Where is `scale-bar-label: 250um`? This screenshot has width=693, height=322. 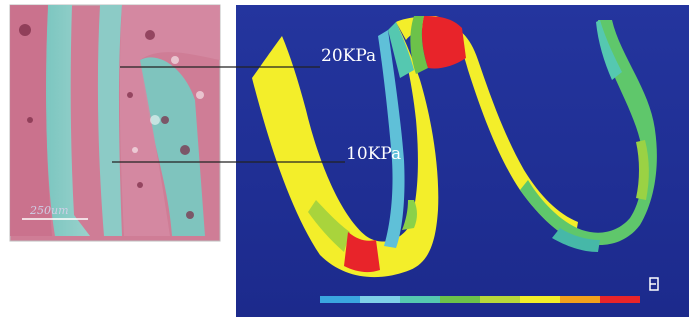
scale-bar-label: 250um is located at coordinates (49, 210).